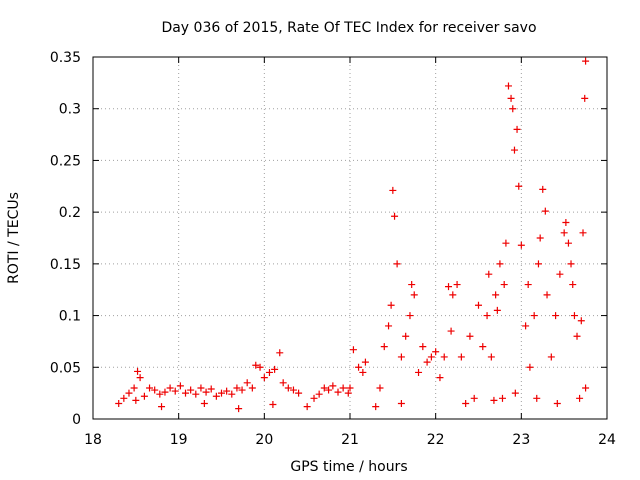 This screenshot has width=640, height=480. What do you see at coordinates (607, 440) in the screenshot?
I see `x-tick-label: 24` at bounding box center [607, 440].